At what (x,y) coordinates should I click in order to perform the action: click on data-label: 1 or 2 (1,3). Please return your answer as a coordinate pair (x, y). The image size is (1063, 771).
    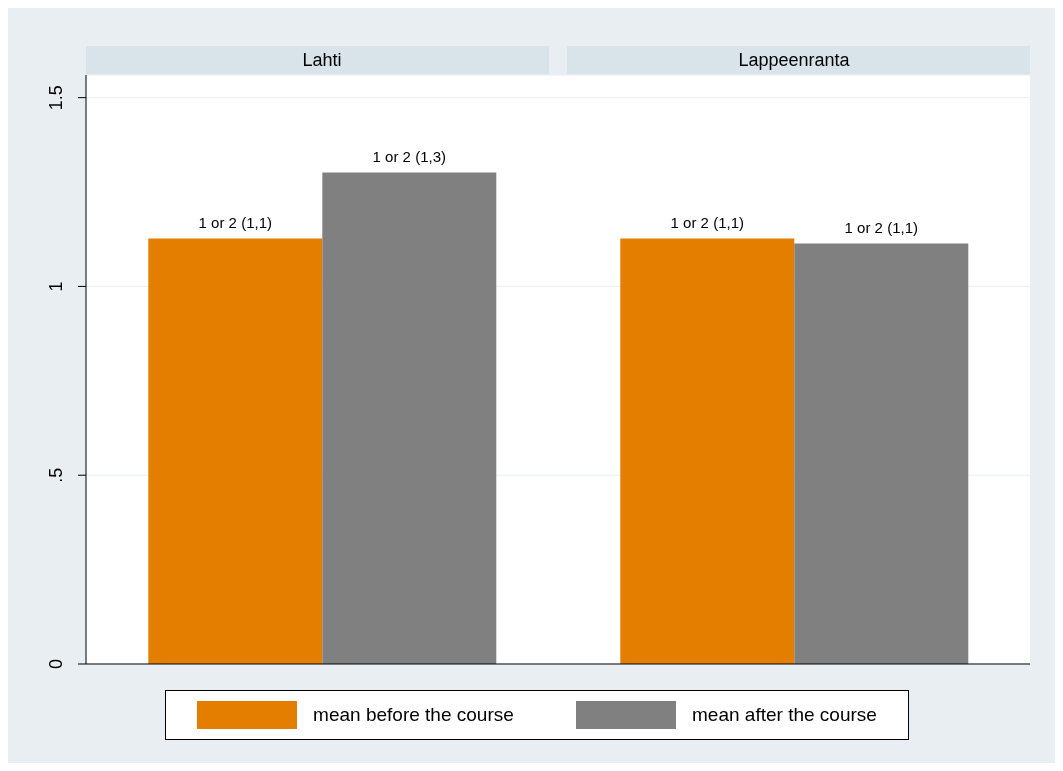
    Looking at the image, I should click on (409, 157).